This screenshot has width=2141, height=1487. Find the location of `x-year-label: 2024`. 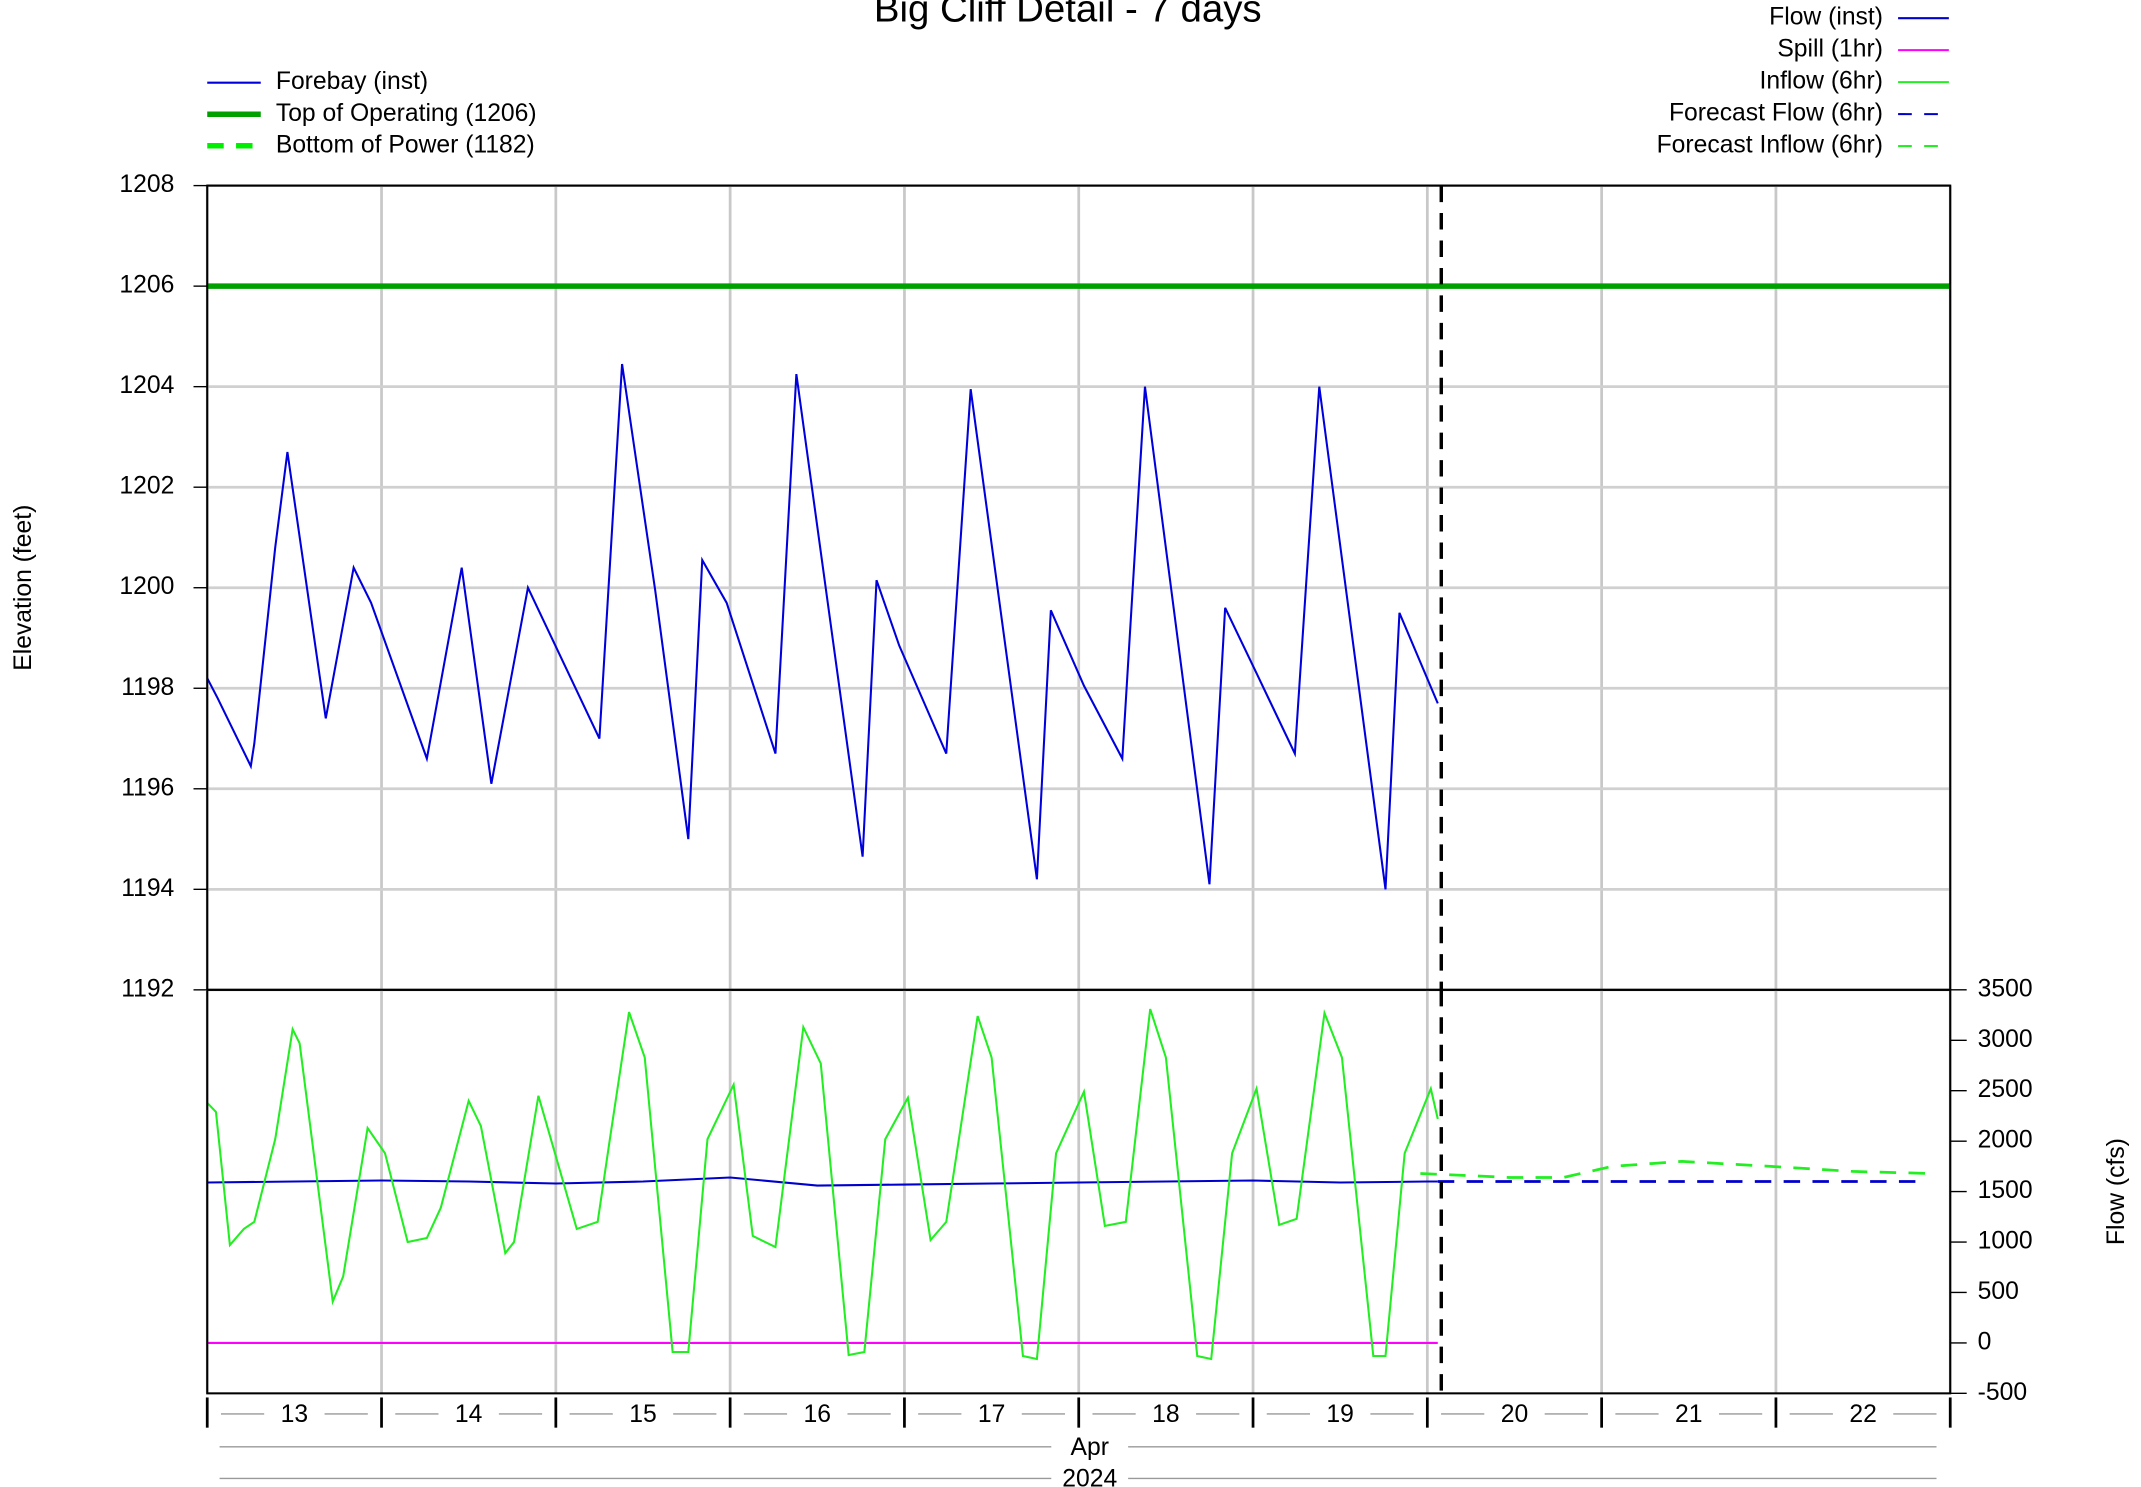

x-year-label: 2024 is located at coordinates (1089, 1476).